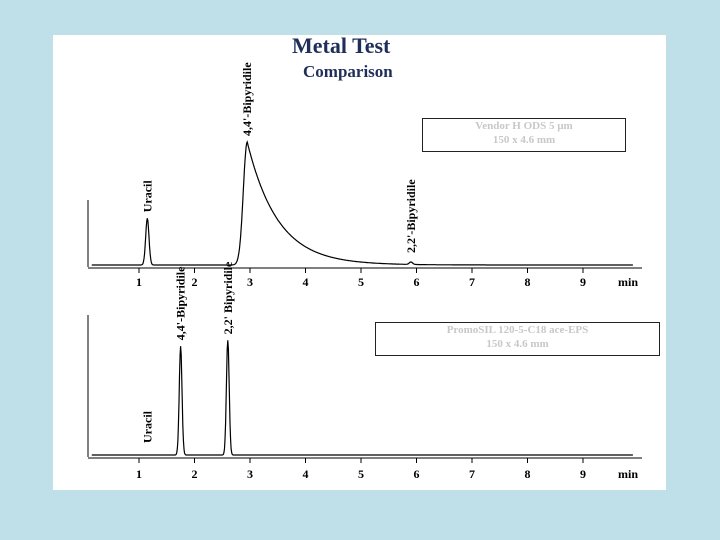 The height and width of the screenshot is (540, 720). What do you see at coordinates (228, 297) in the screenshot?
I see `peak-label: 2,2' Bipyridile` at bounding box center [228, 297].